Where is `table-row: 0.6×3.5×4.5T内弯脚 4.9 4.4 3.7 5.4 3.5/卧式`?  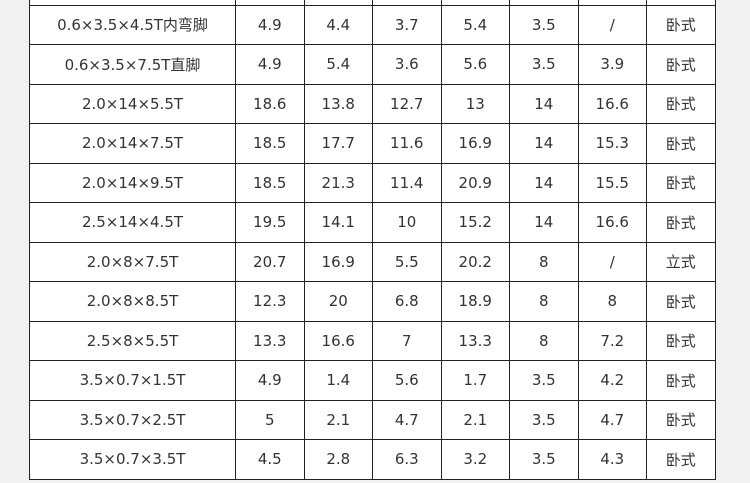
table-row: 0.6×3.5×4.5T内弯脚 4.9 4.4 3.7 5.4 3.5/卧式 is located at coordinates (372, 24).